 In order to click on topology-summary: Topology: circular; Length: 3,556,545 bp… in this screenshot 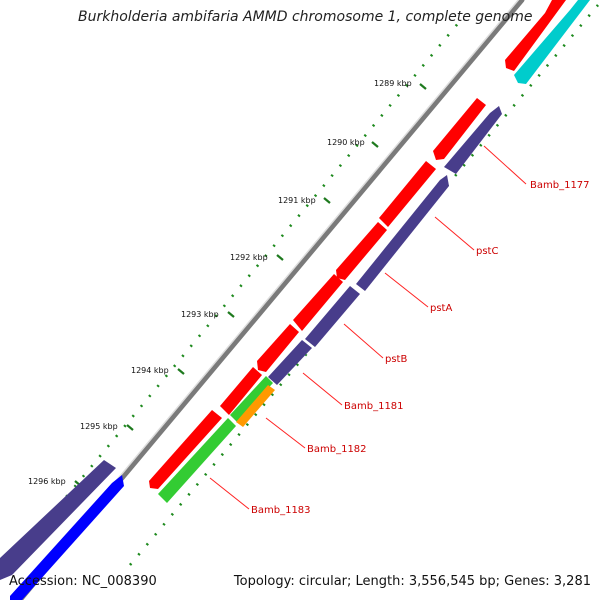, I will do `click(412, 581)`.